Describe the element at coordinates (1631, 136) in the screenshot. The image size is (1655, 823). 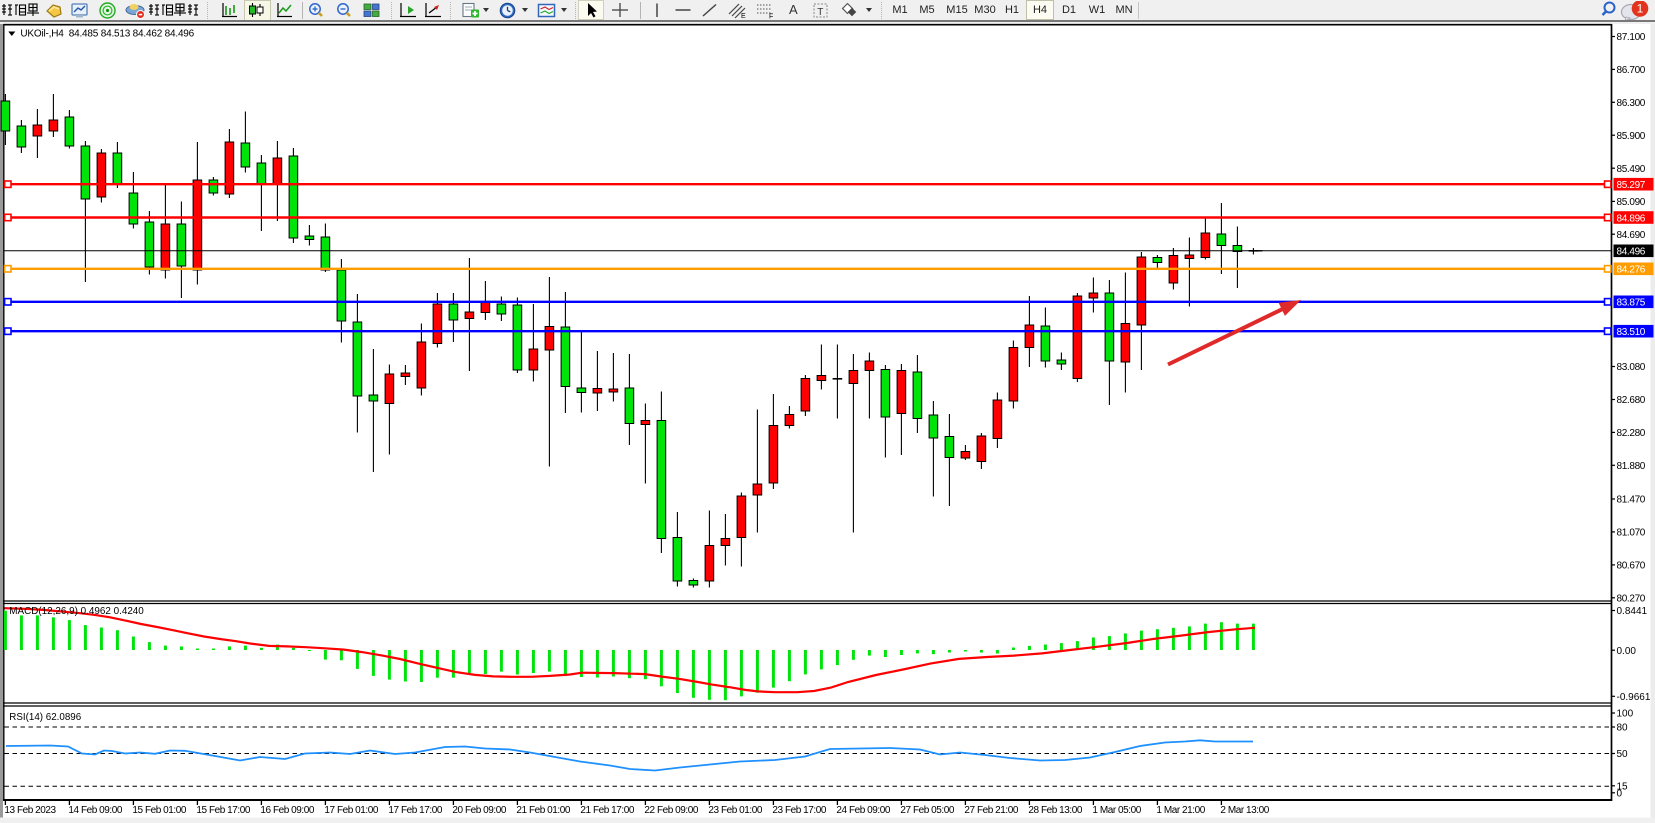
I see `svg-text: 85.900` at that location.